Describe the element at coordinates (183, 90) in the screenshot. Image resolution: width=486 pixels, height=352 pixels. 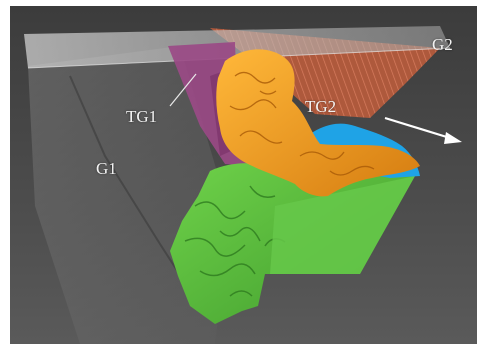
I see `tg1-pointer-line` at that location.